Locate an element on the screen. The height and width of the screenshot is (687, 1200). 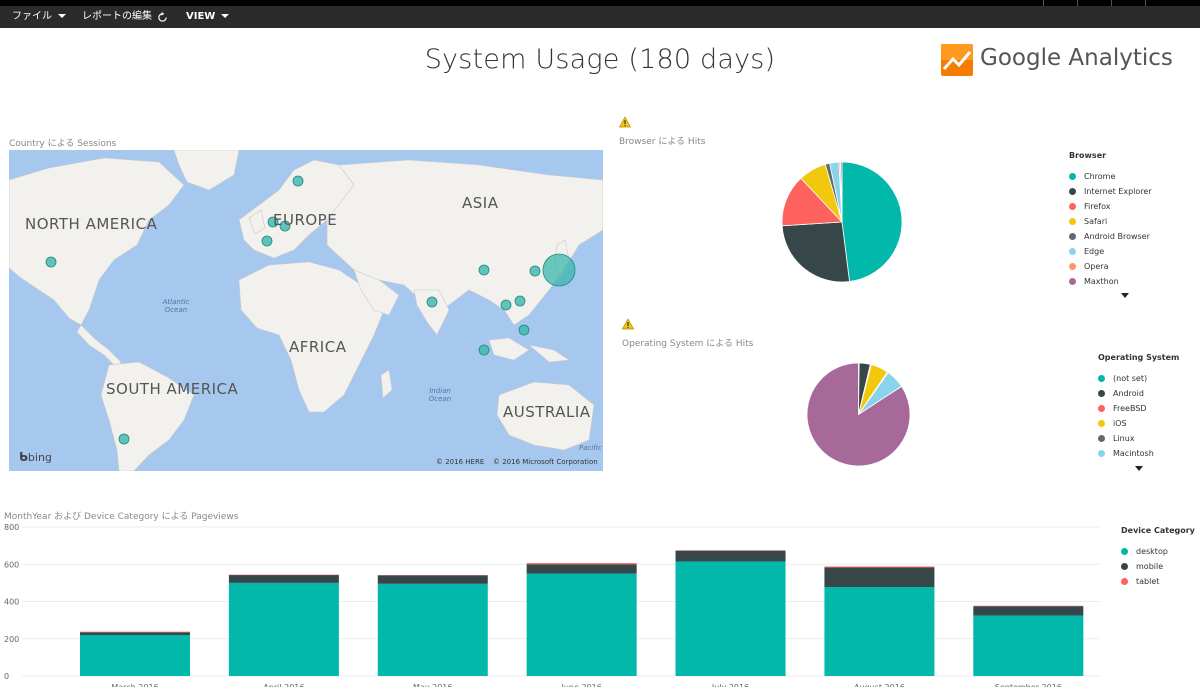
map-copyright-here: © 2016 HERE is located at coordinates (460, 462).